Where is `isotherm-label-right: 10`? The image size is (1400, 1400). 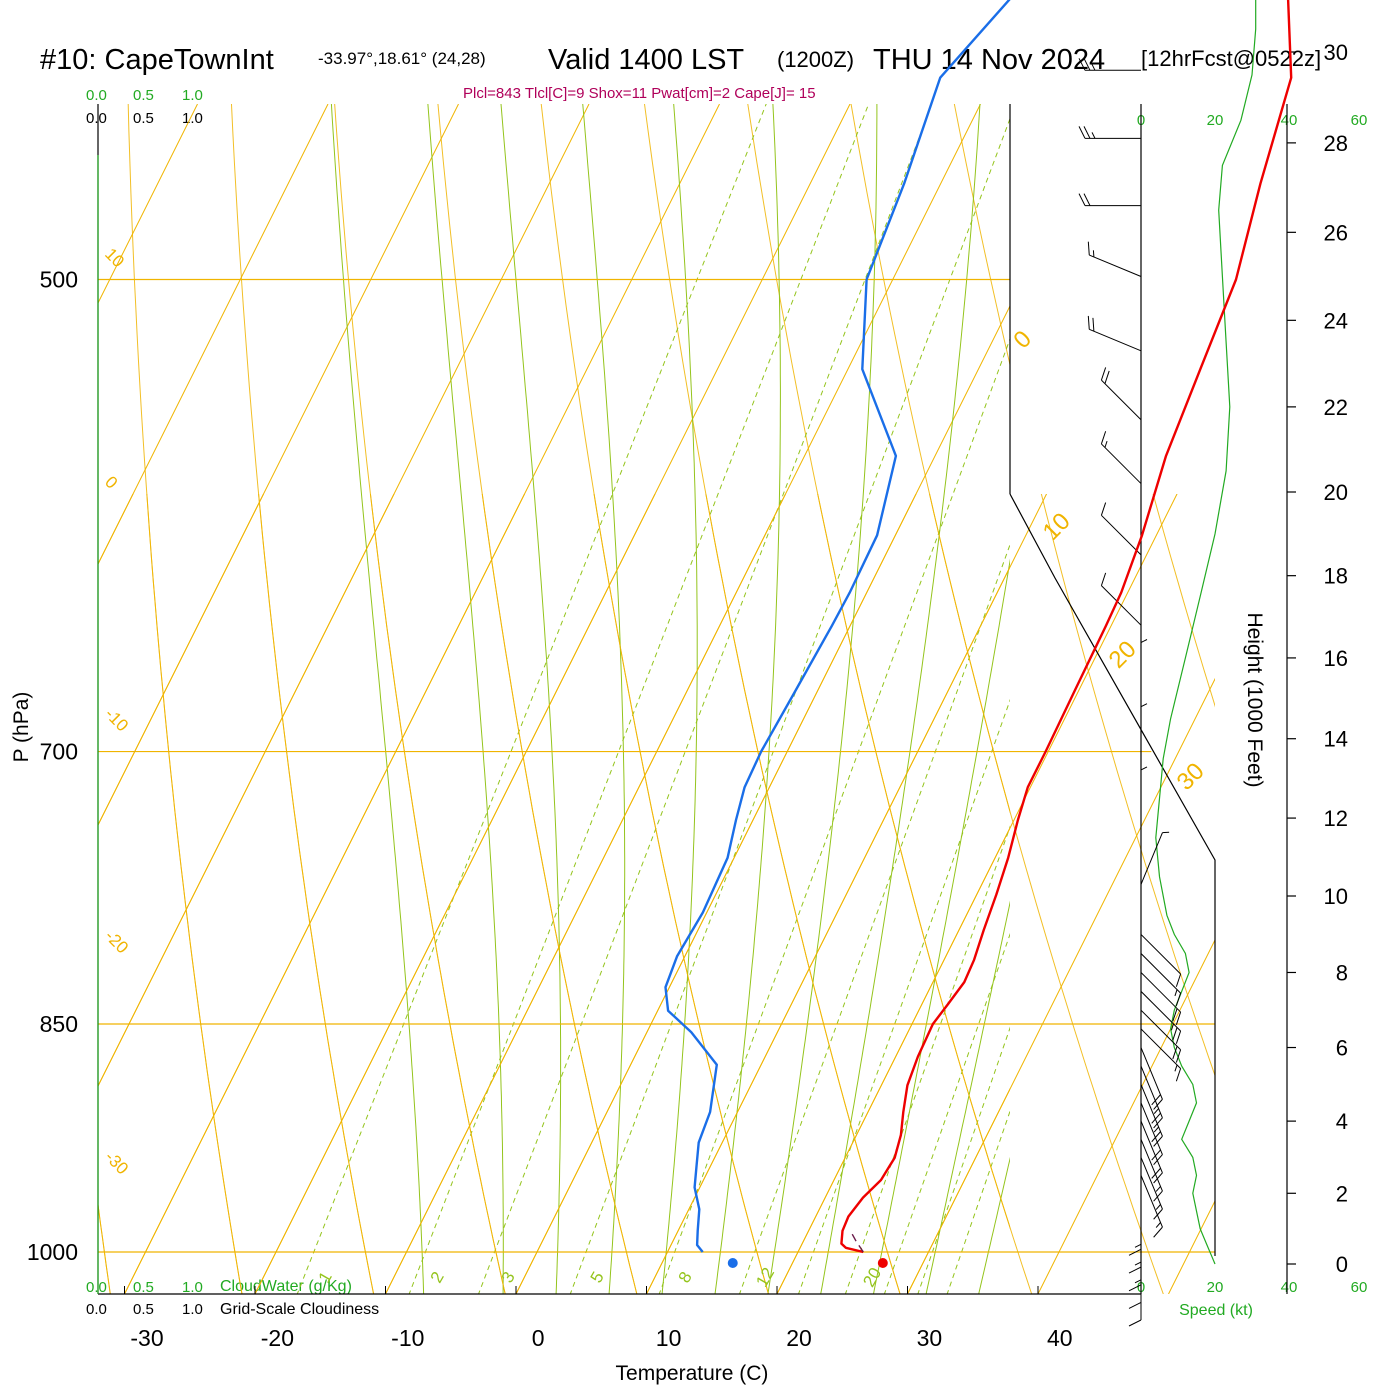
isotherm-label-right: 10 is located at coordinates (1057, 527).